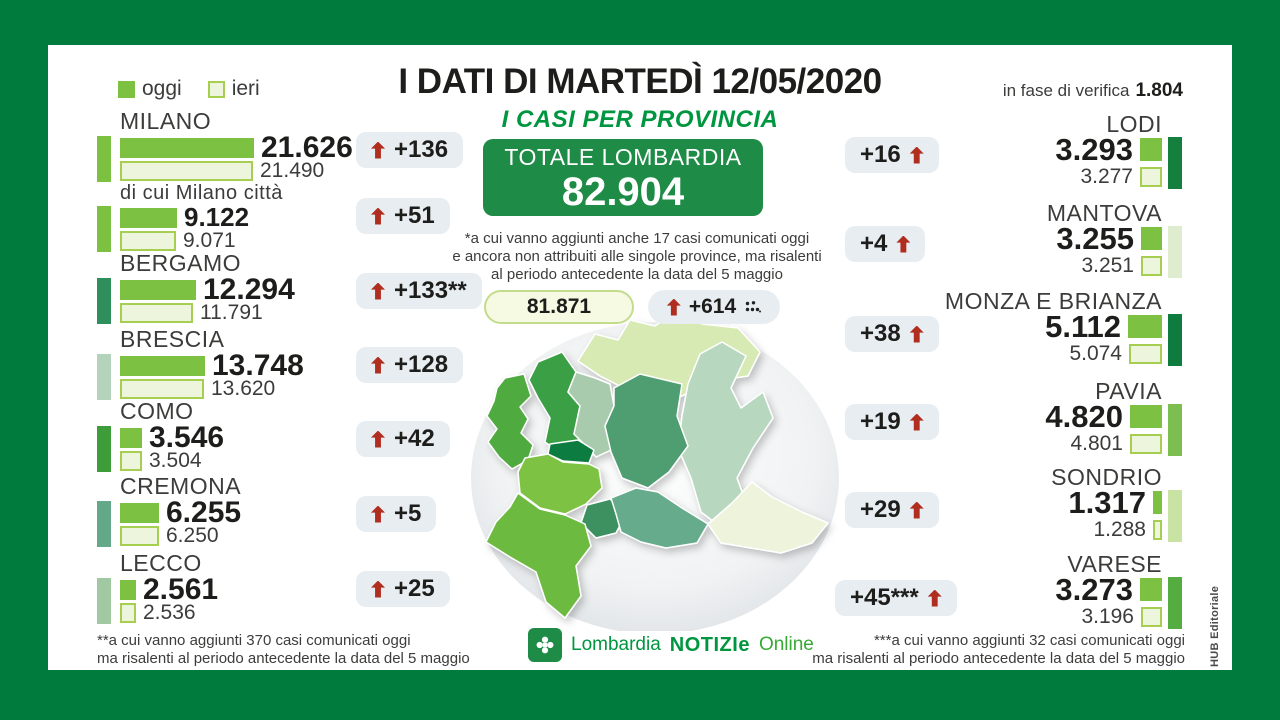  Describe the element at coordinates (659, 518) in the screenshot. I see `map-region-cremona` at that location.